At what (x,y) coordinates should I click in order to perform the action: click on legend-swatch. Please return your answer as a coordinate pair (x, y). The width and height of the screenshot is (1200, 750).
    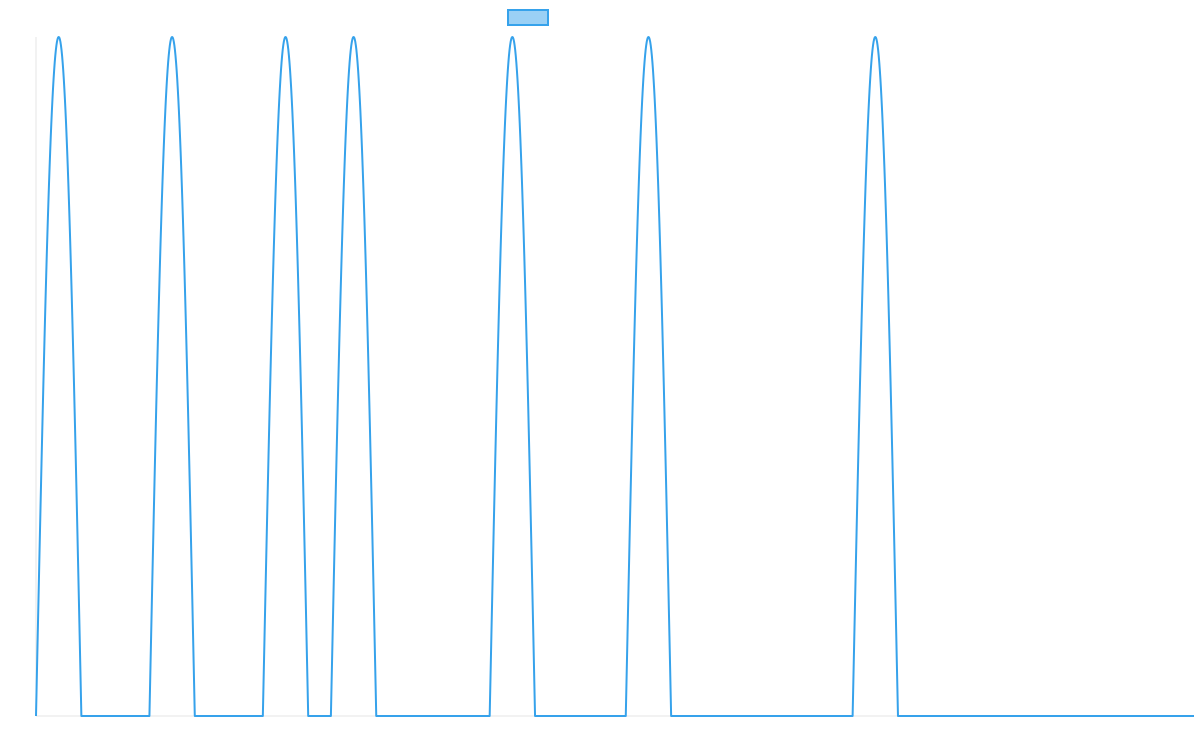
    Looking at the image, I should click on (528, 17).